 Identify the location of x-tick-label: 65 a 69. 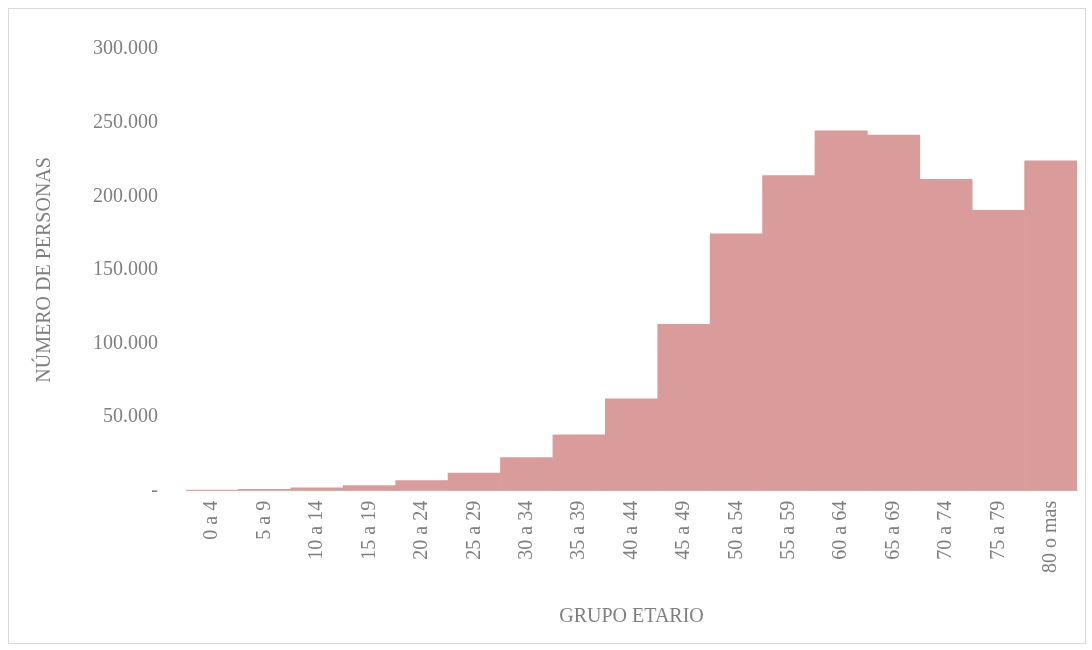
(891, 530).